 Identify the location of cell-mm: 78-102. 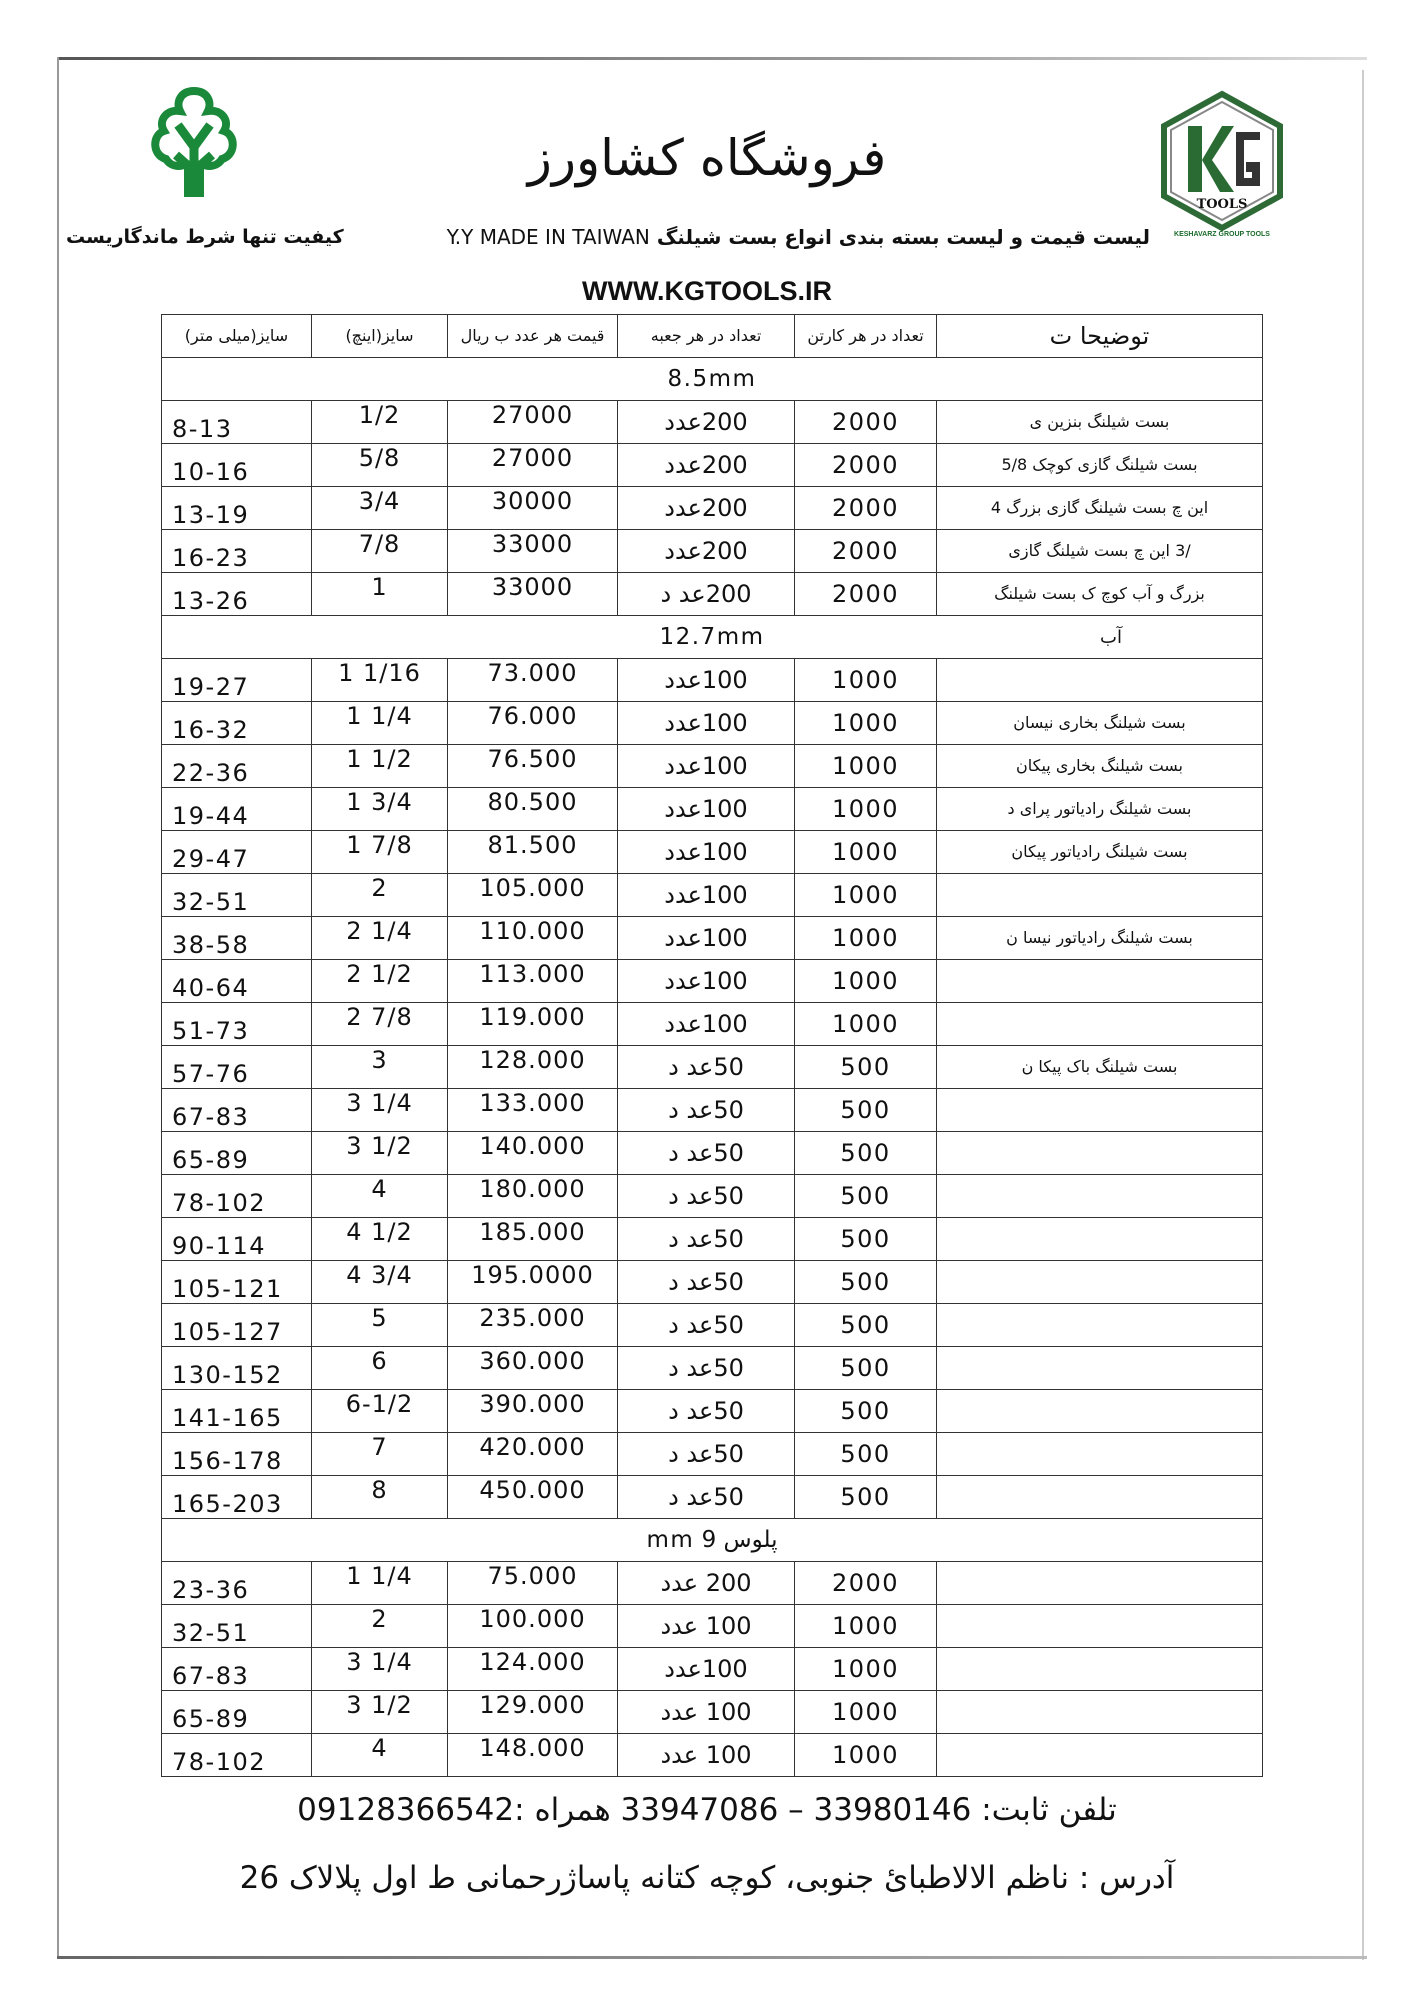
(236, 1755).